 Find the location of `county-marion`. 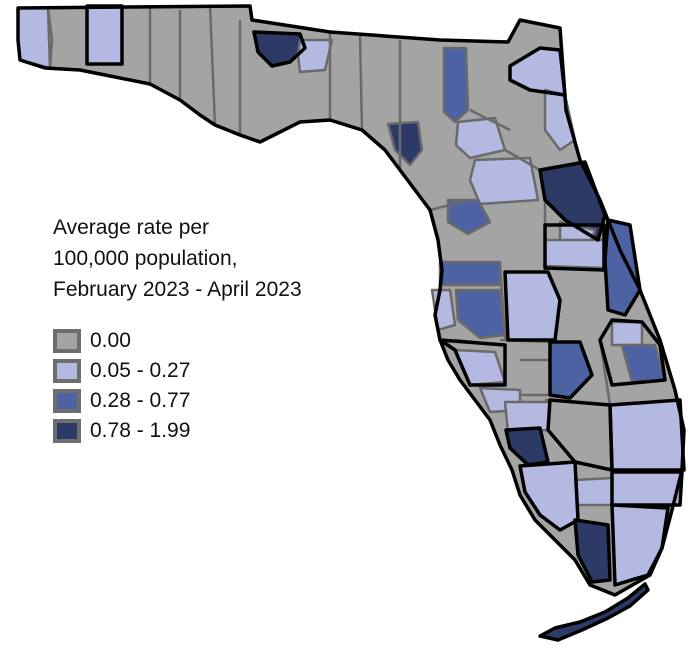

county-marion is located at coordinates (504, 181).